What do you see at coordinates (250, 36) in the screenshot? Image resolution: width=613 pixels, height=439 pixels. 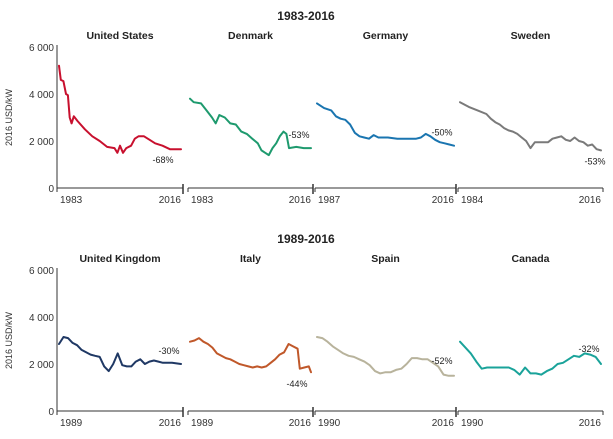 I see `panel-title: Denmark` at bounding box center [250, 36].